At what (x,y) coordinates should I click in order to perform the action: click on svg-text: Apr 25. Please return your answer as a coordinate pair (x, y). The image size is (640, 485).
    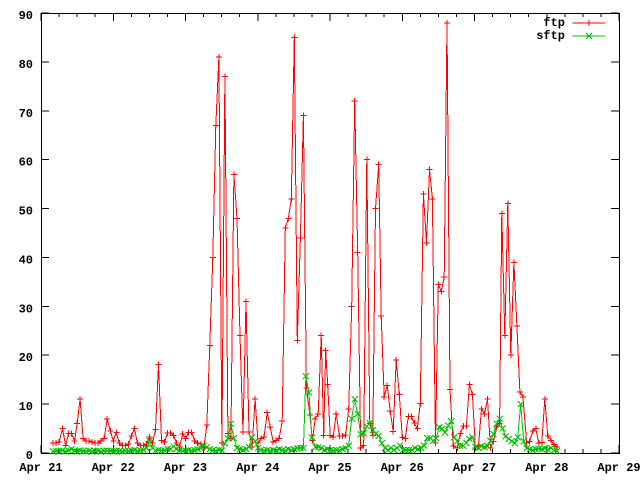
    Looking at the image, I should click on (329, 468).